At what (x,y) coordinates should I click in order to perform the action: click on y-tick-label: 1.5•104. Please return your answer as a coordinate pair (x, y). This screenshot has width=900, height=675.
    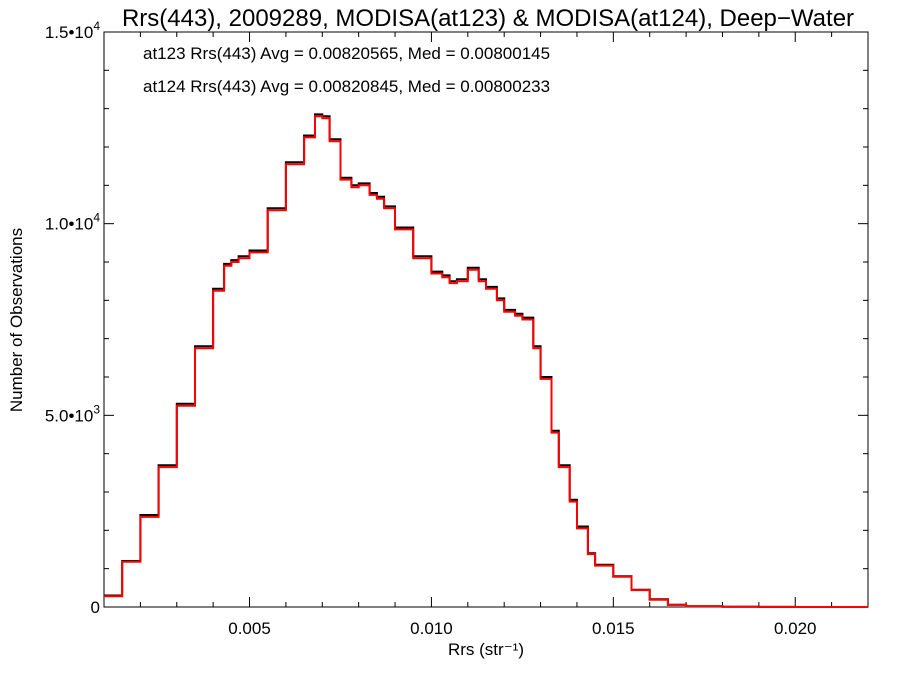
    Looking at the image, I should click on (73, 30).